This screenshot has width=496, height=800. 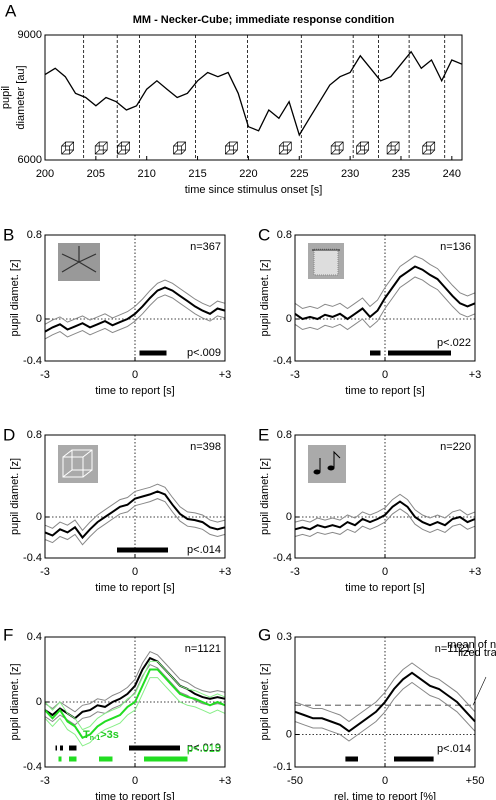 What do you see at coordinates (264, 234) in the screenshot?
I see `panel-letter: C` at bounding box center [264, 234].